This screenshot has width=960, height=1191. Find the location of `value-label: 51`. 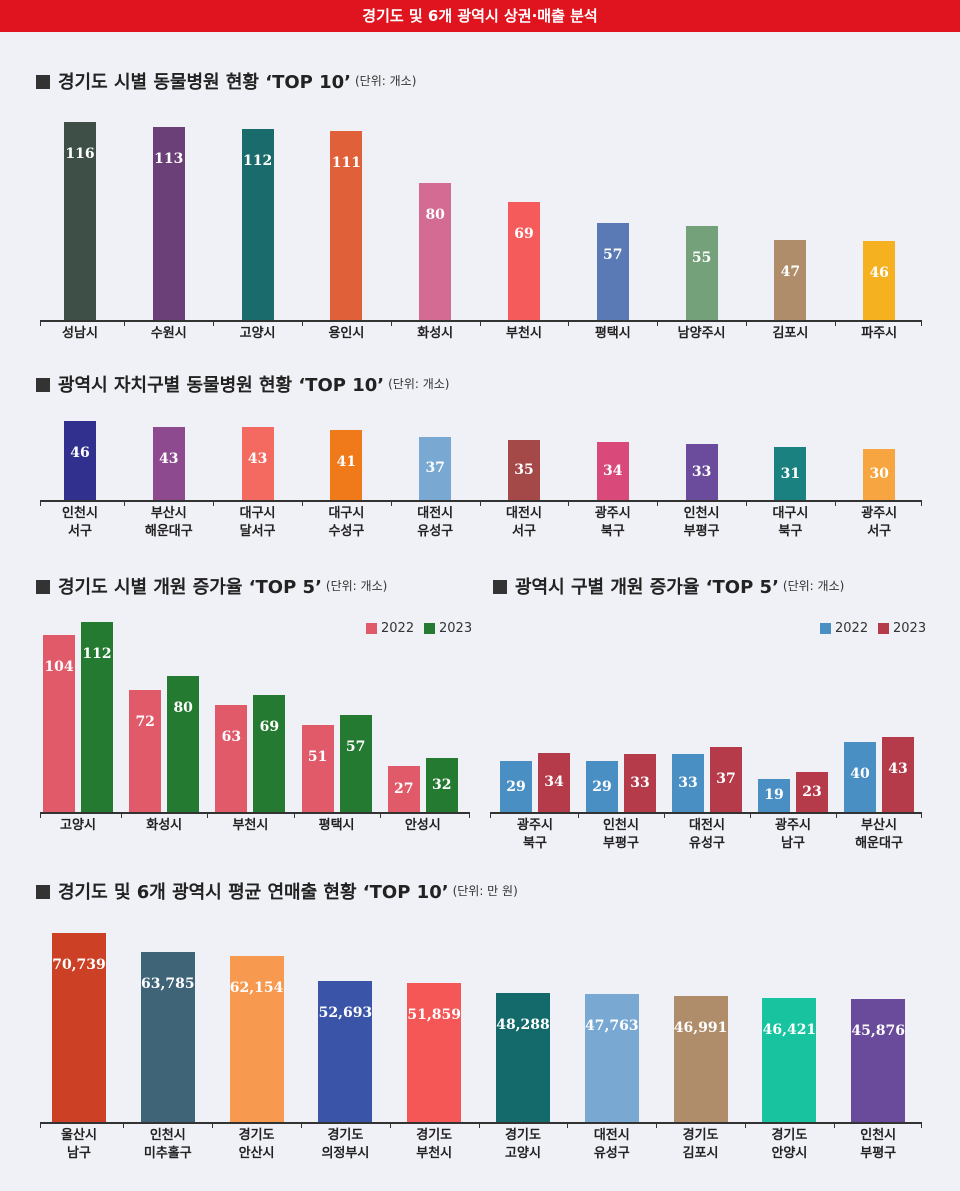

value-label: 51 is located at coordinates (317, 757).